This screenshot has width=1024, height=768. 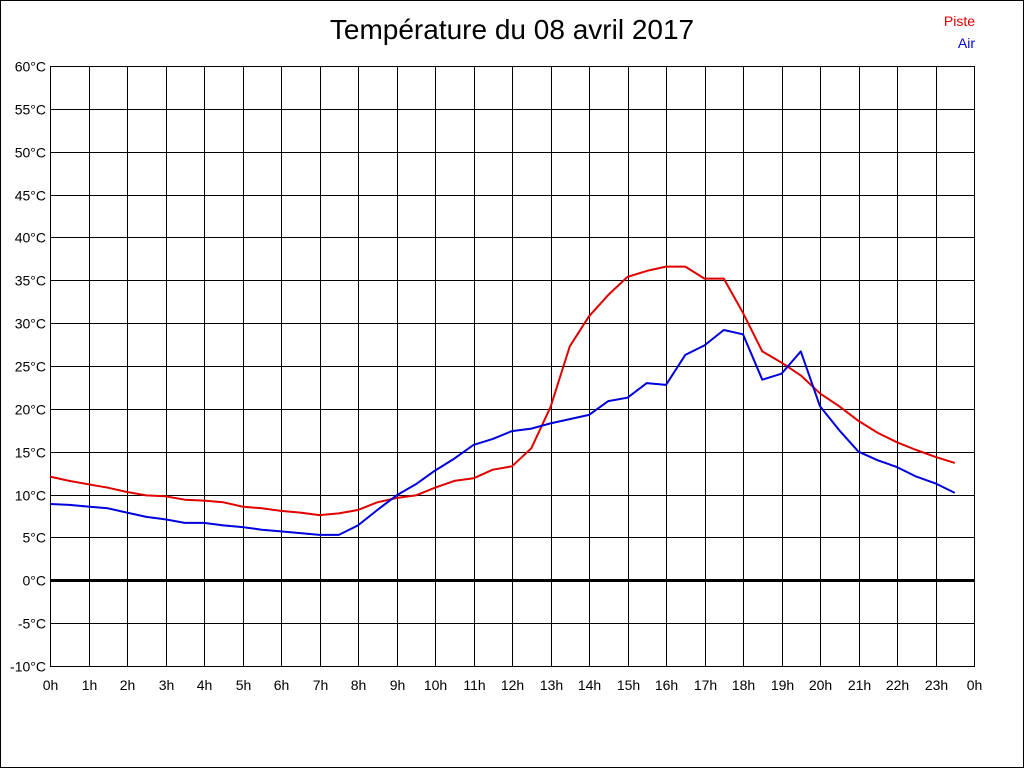 What do you see at coordinates (30, 324) in the screenshot?
I see `y-tick-label: 30°C` at bounding box center [30, 324].